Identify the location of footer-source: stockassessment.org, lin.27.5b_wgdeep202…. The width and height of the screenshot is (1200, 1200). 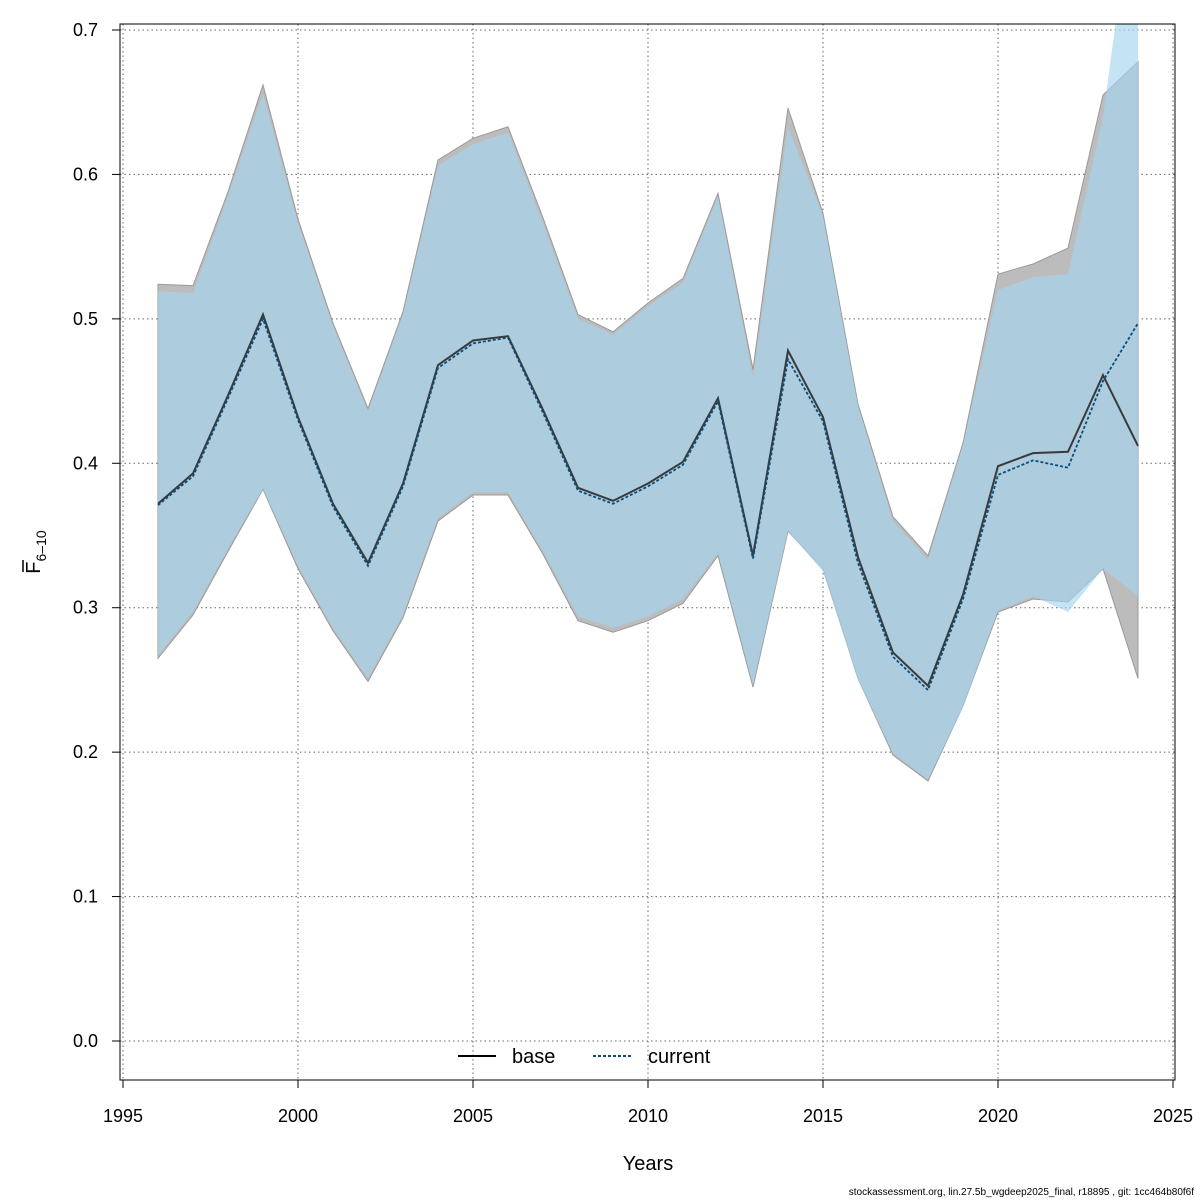
(1021, 1192).